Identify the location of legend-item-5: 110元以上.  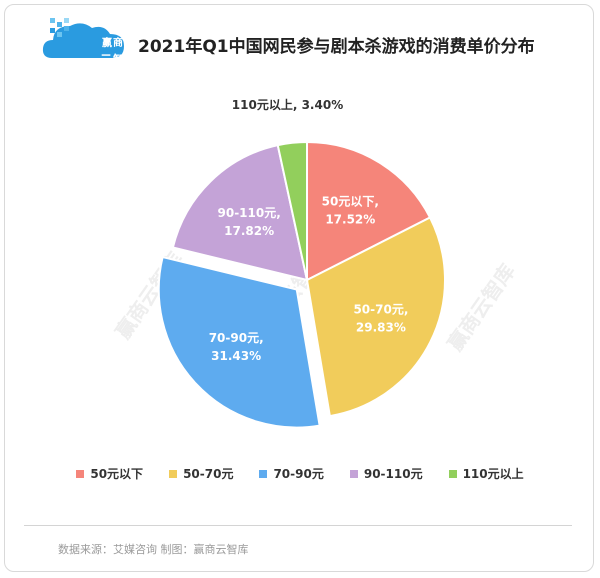
(486, 473).